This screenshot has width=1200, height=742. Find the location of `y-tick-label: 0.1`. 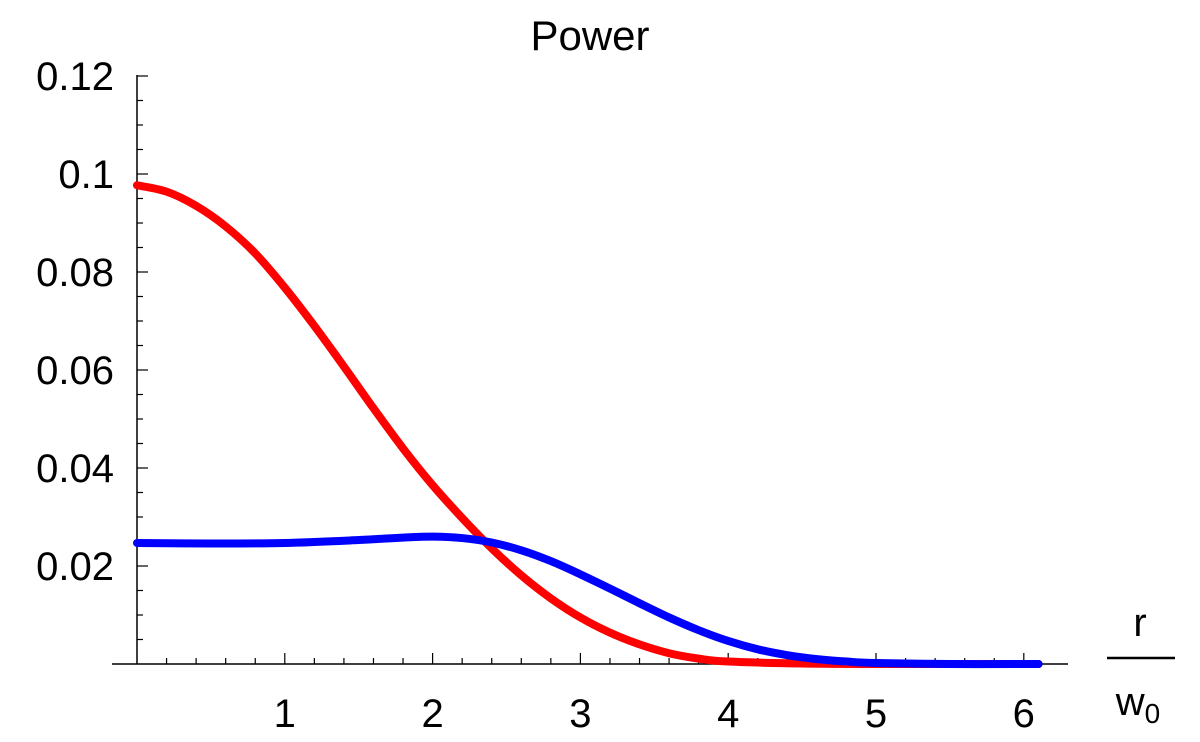

y-tick-label: 0.1 is located at coordinates (86, 175).